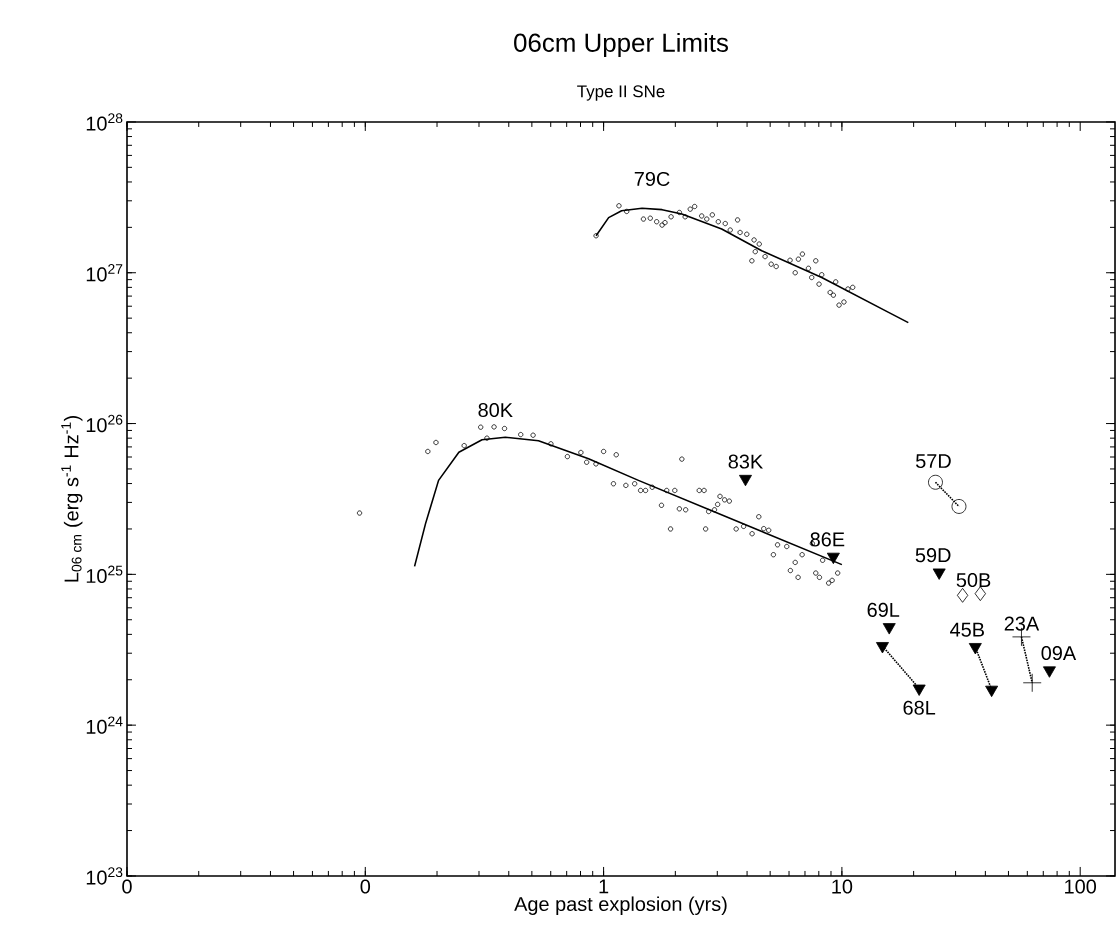 The height and width of the screenshot is (952, 1116). I want to click on y-tick-label: 10$^{26}$, so click(104, 423).